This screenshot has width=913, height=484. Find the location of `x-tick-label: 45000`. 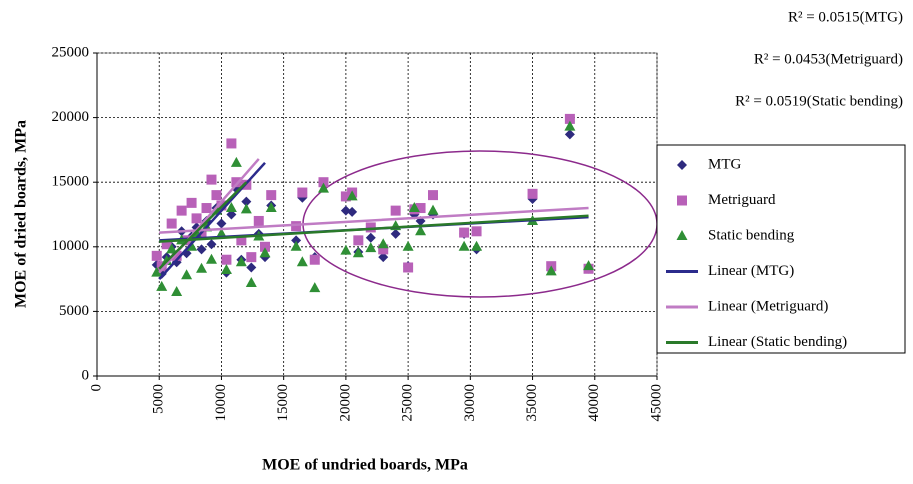

x-tick-label: 45000 is located at coordinates (656, 403).